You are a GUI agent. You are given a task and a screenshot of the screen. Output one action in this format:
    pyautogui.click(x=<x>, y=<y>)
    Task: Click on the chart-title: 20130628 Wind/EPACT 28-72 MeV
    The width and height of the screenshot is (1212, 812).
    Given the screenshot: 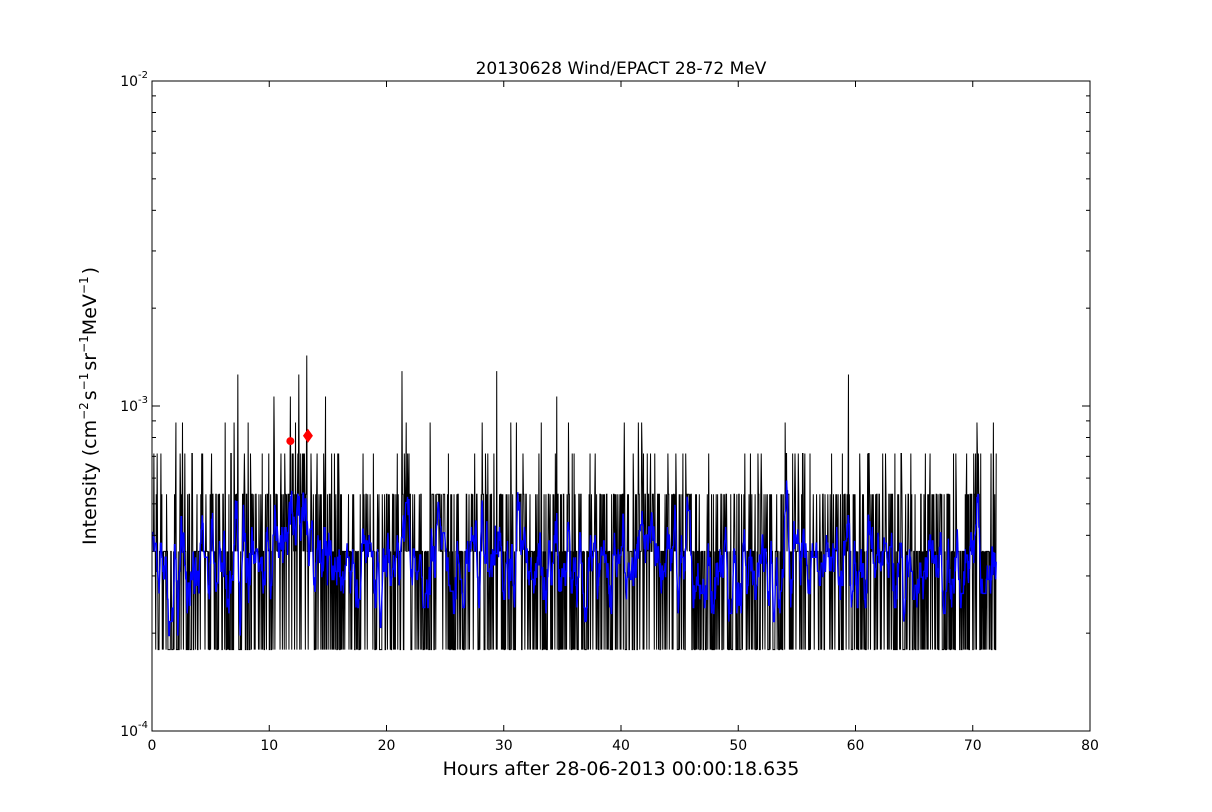 What is the action you would take?
    pyautogui.click(x=621, y=69)
    